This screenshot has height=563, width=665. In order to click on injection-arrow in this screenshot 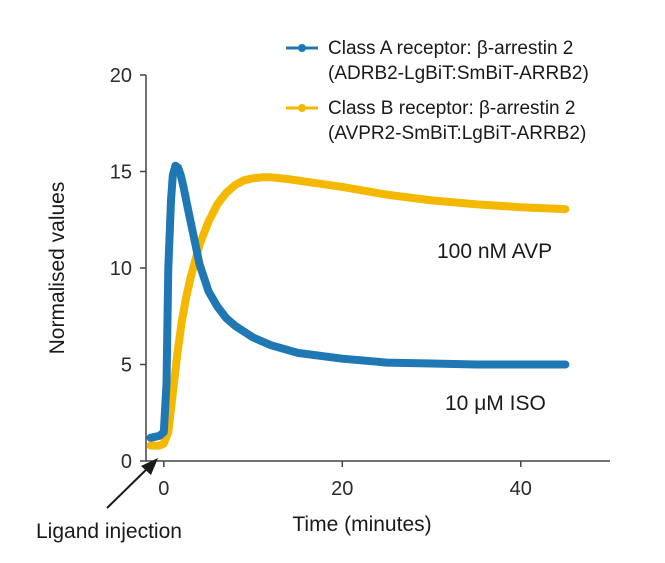, I will do `click(132, 483)`.